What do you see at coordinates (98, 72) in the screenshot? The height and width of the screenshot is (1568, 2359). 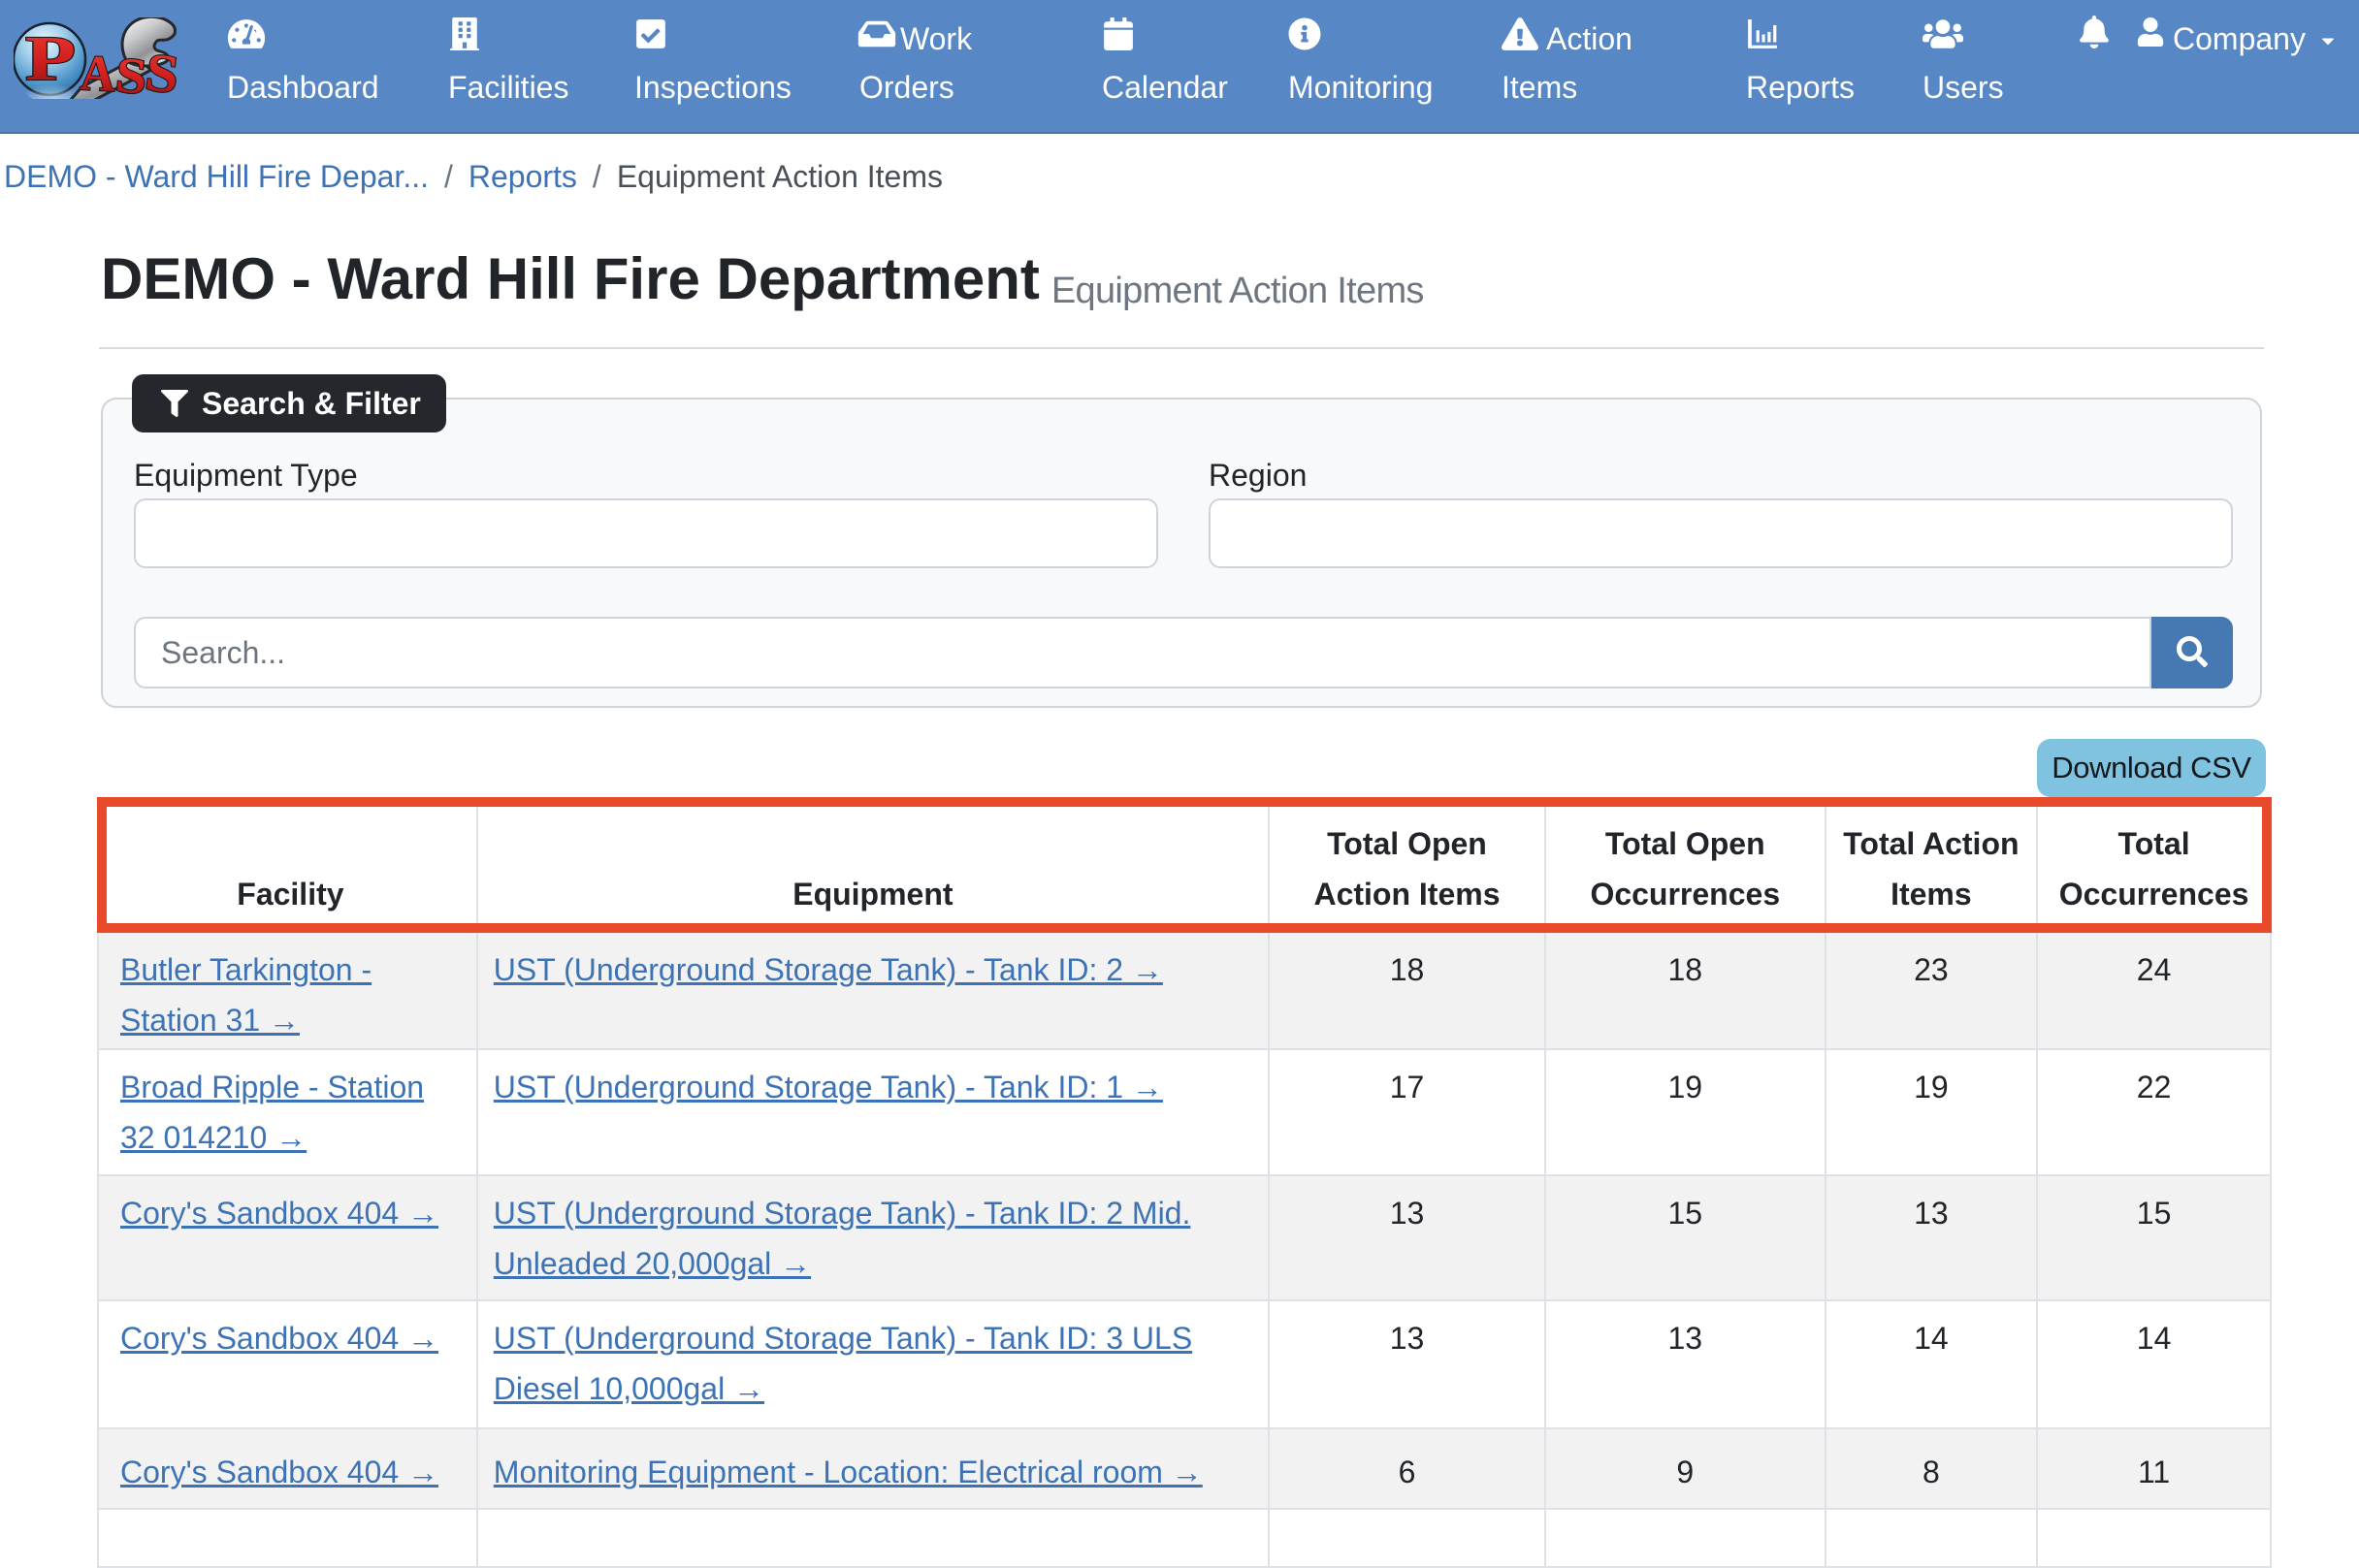 I see `svg-text: A` at bounding box center [98, 72].